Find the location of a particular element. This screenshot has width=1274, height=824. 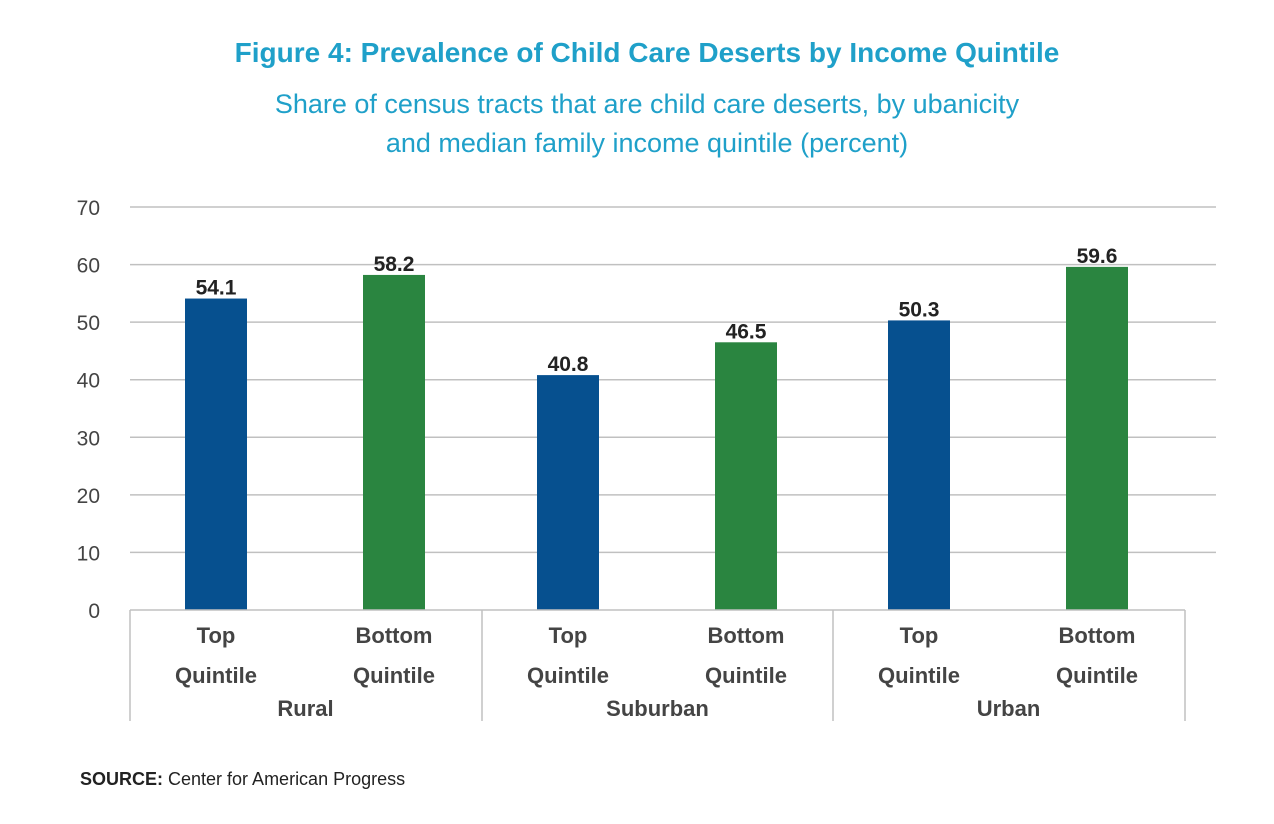

group-label: Rural is located at coordinates (305, 708).